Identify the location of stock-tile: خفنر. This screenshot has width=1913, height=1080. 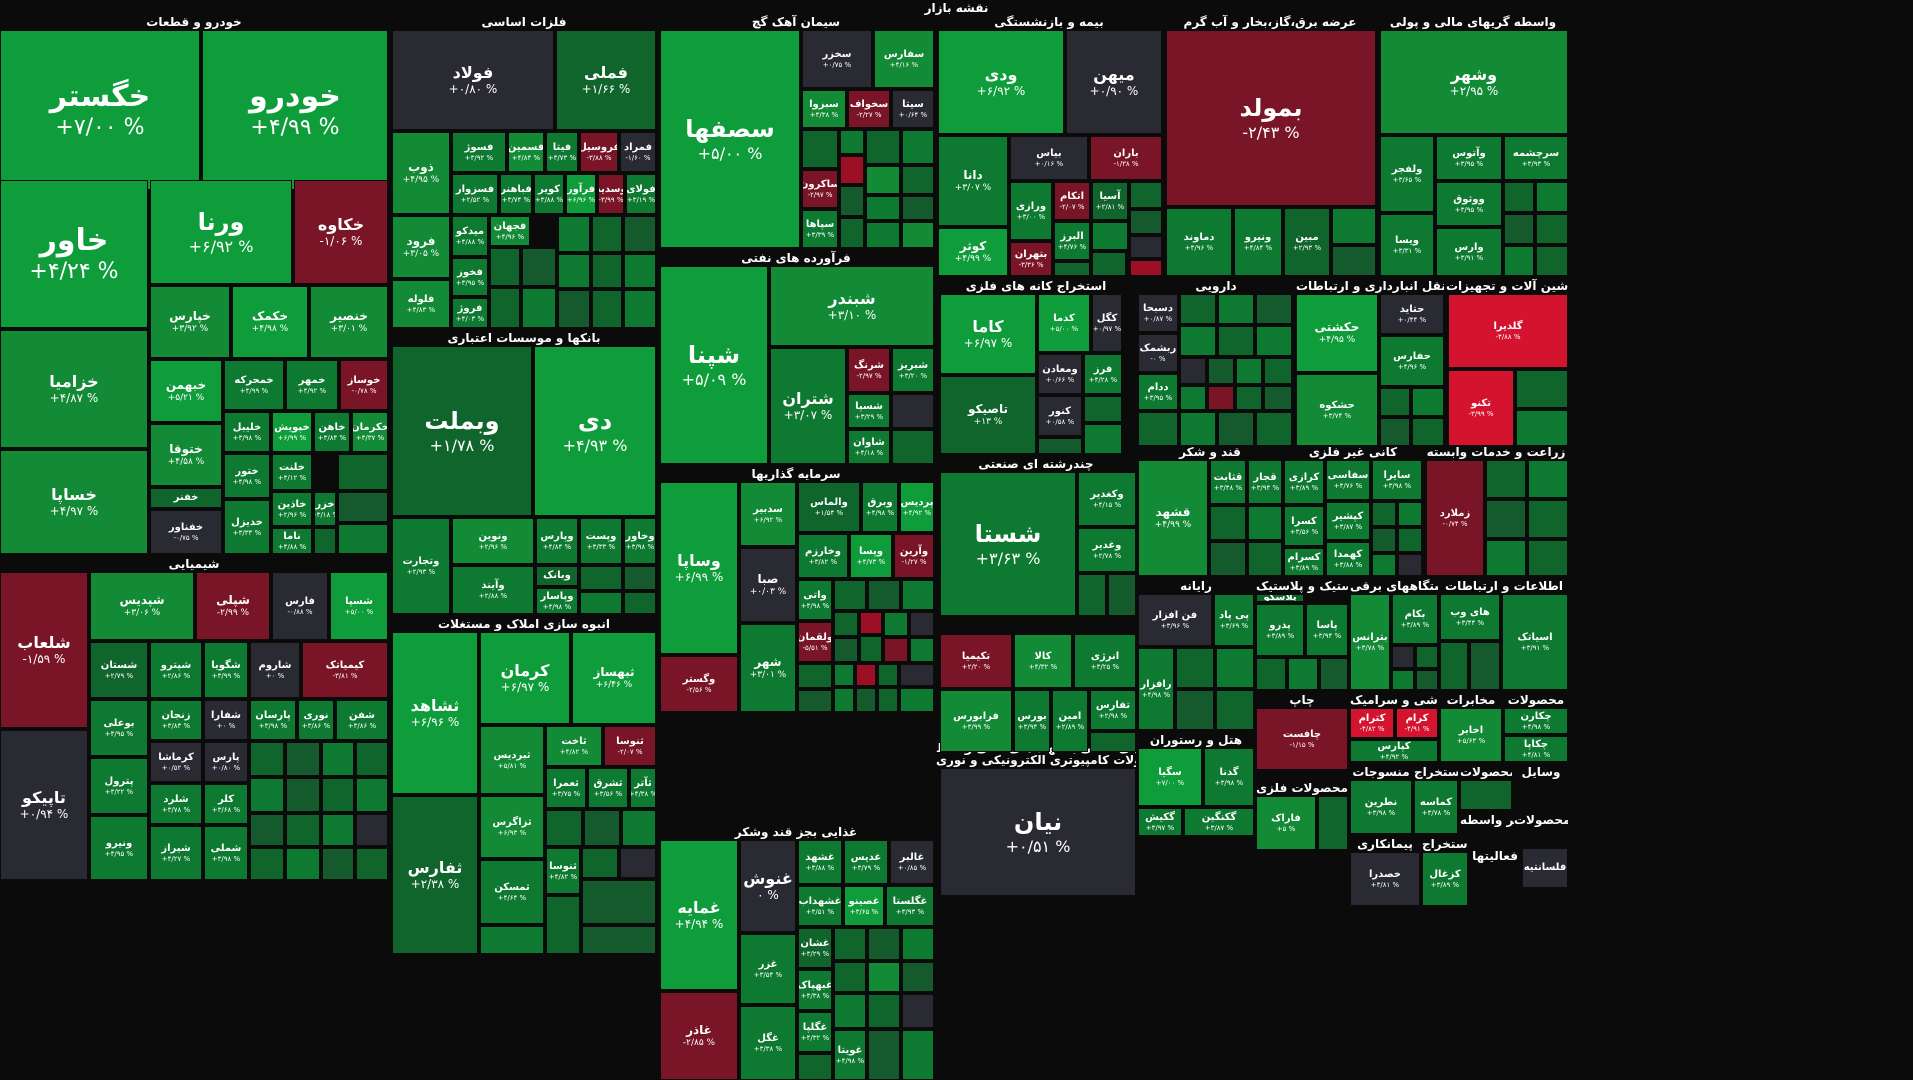
(186, 498).